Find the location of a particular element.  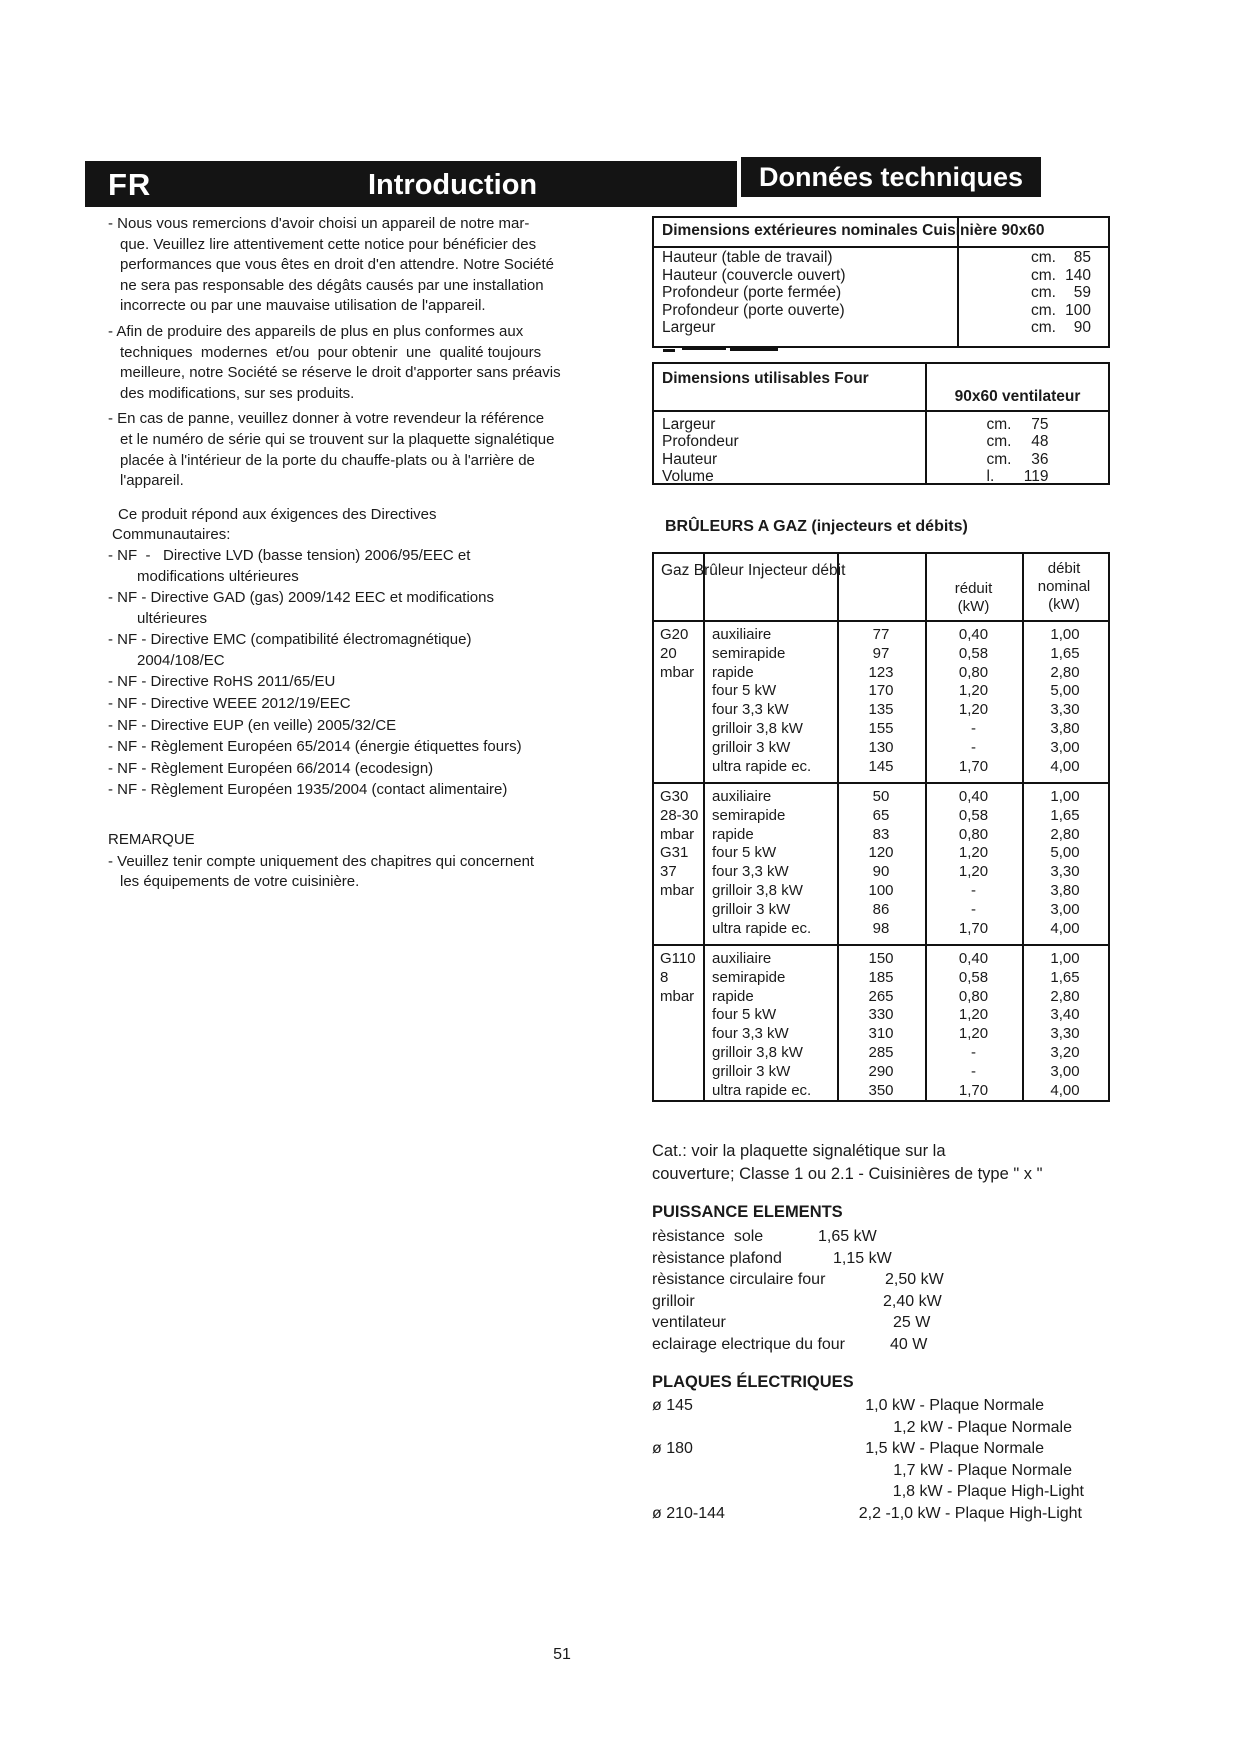

burner-name: four 5 kW is located at coordinates (744, 1015).